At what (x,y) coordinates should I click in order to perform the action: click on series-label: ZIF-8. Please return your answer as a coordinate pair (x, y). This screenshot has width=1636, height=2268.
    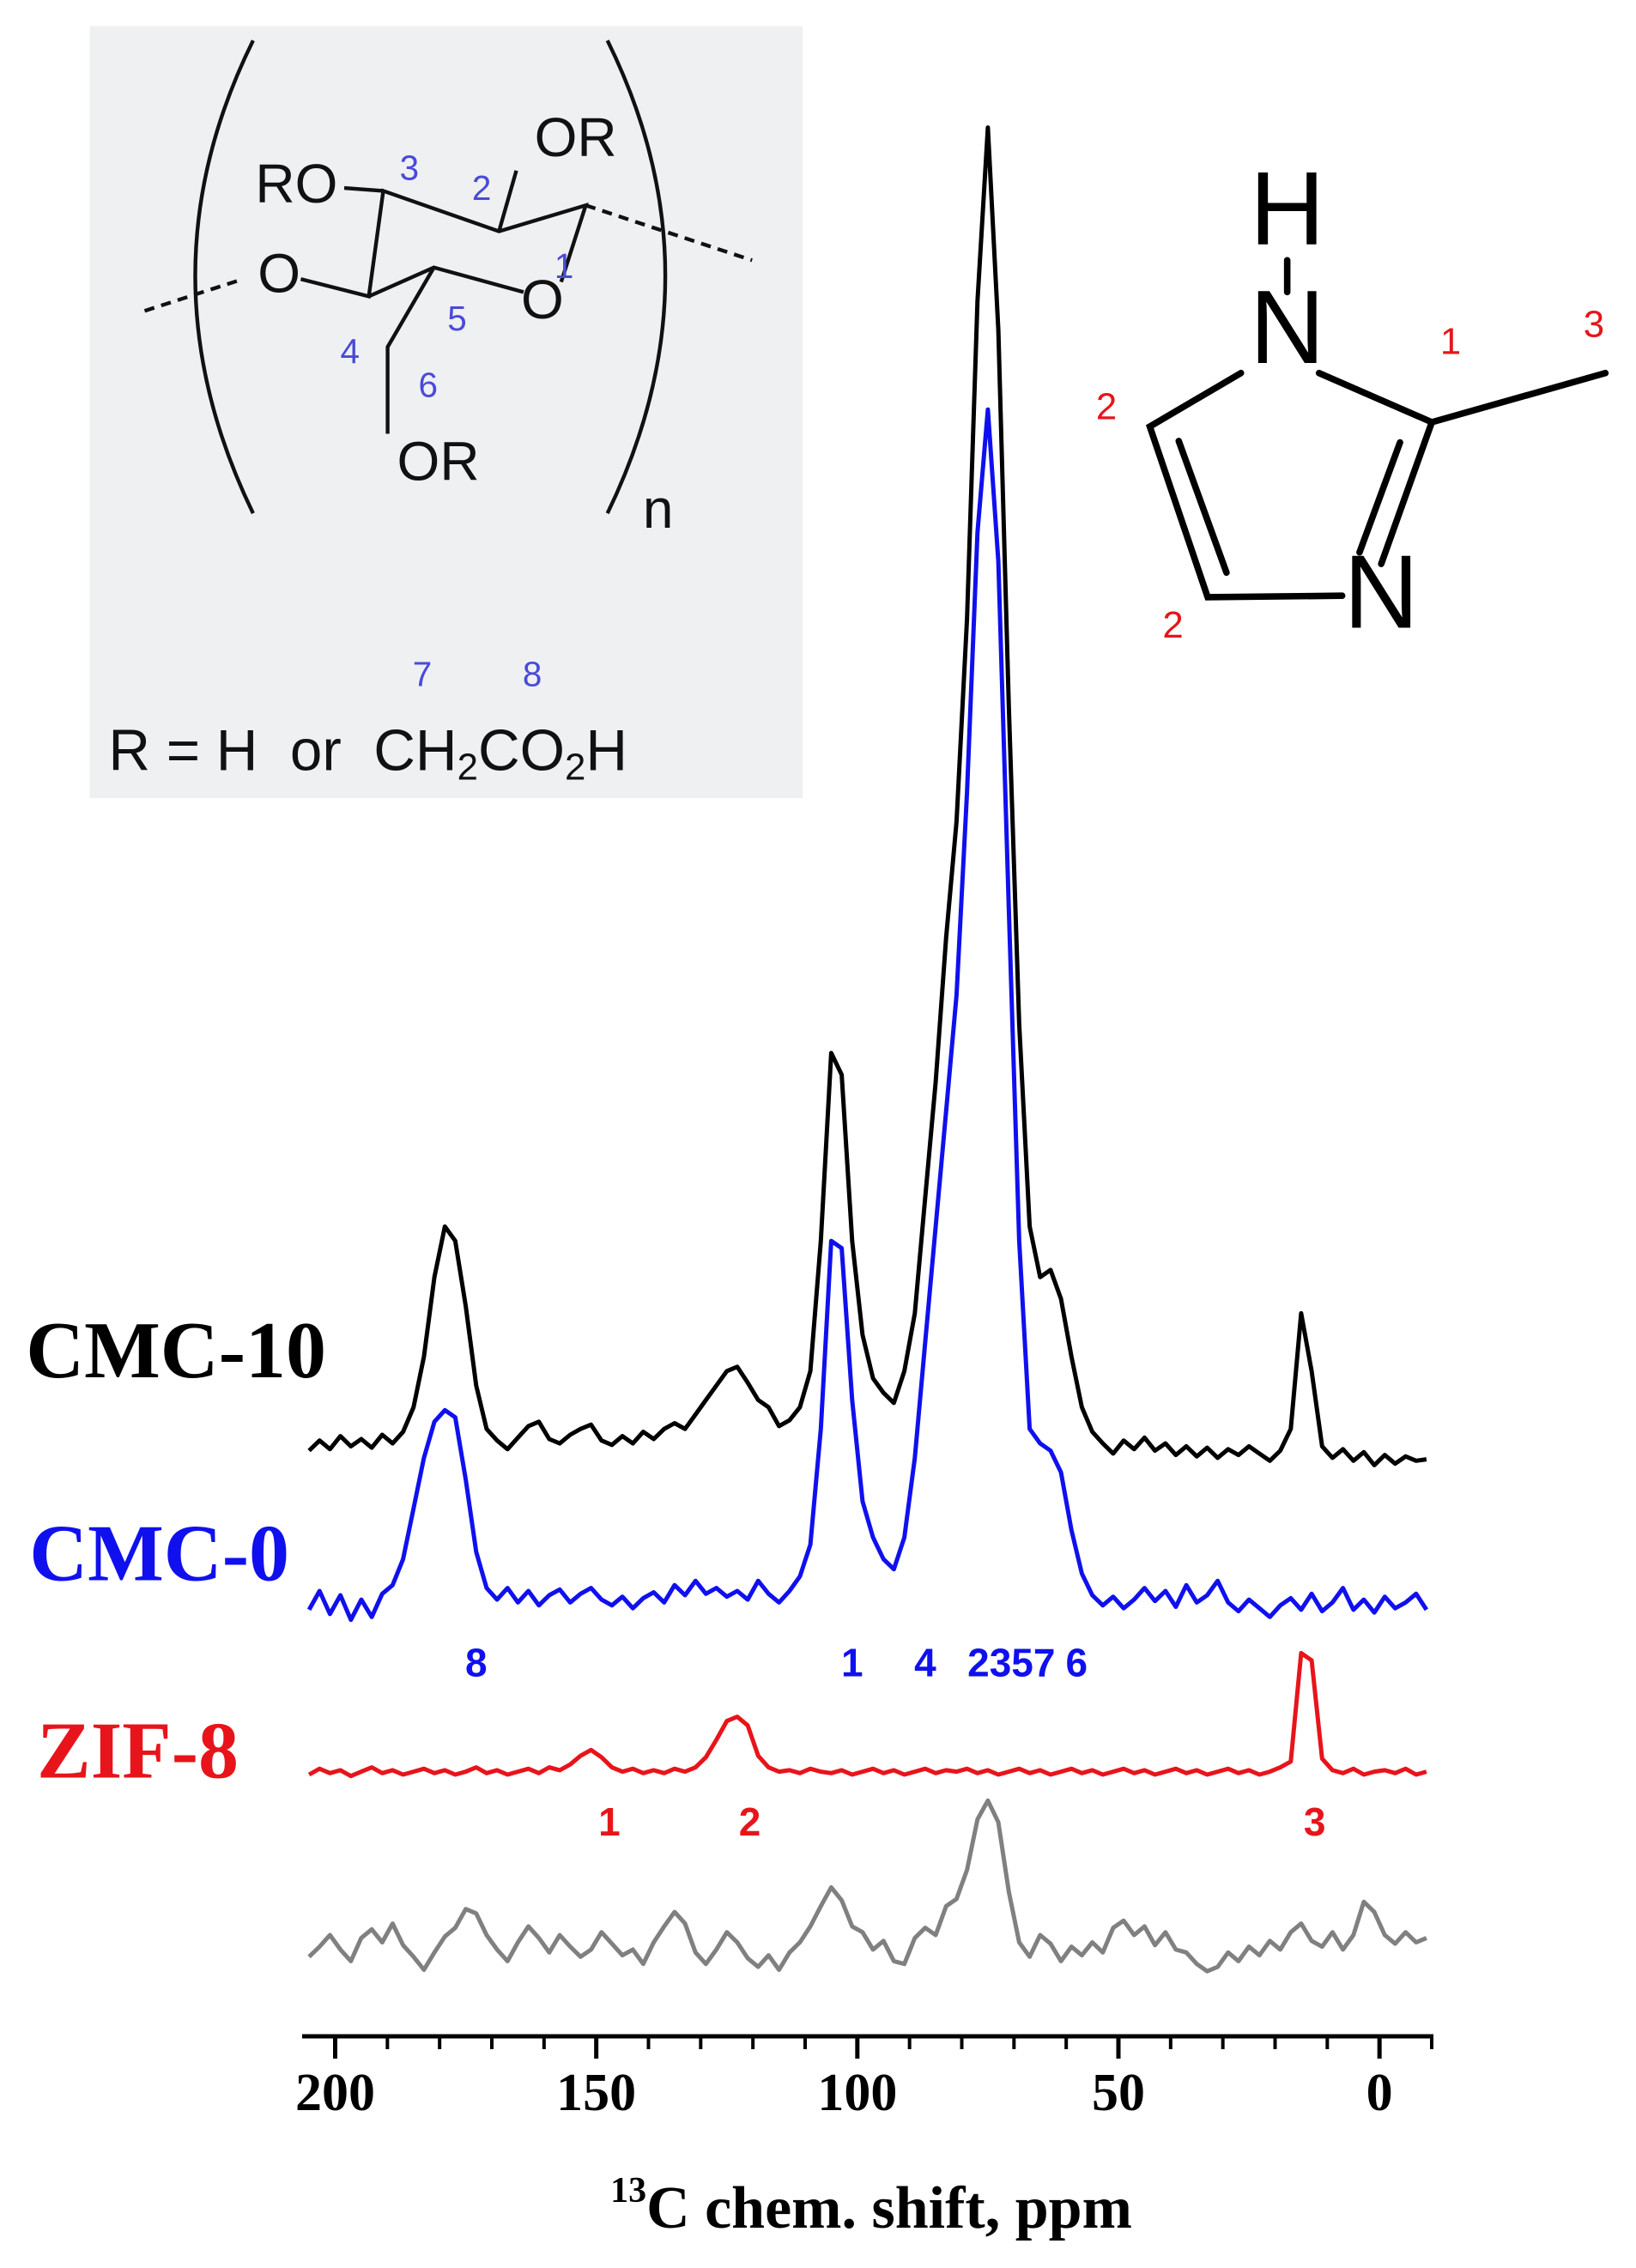
    Looking at the image, I should click on (138, 1751).